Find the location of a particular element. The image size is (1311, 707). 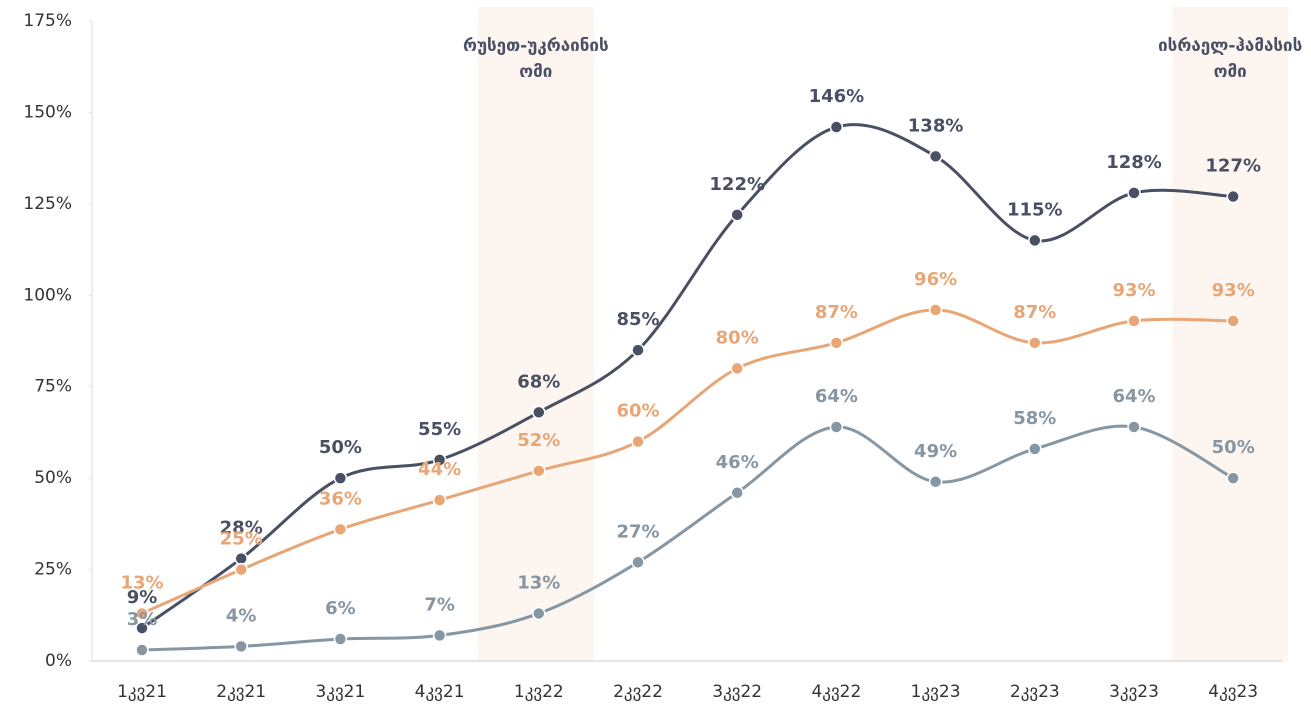

value-label: 7% is located at coordinates (439, 604).